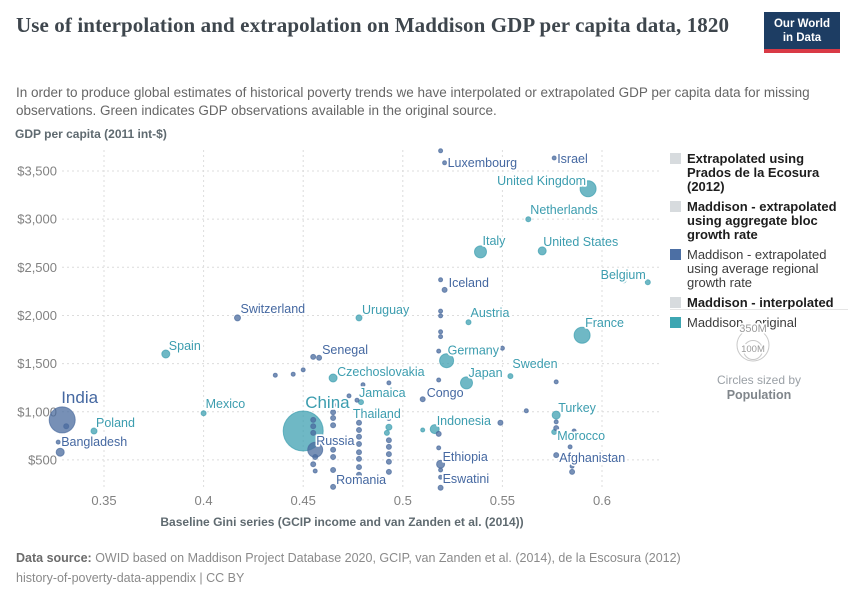  I want to click on data-point-bangladesh, so click(60, 452).